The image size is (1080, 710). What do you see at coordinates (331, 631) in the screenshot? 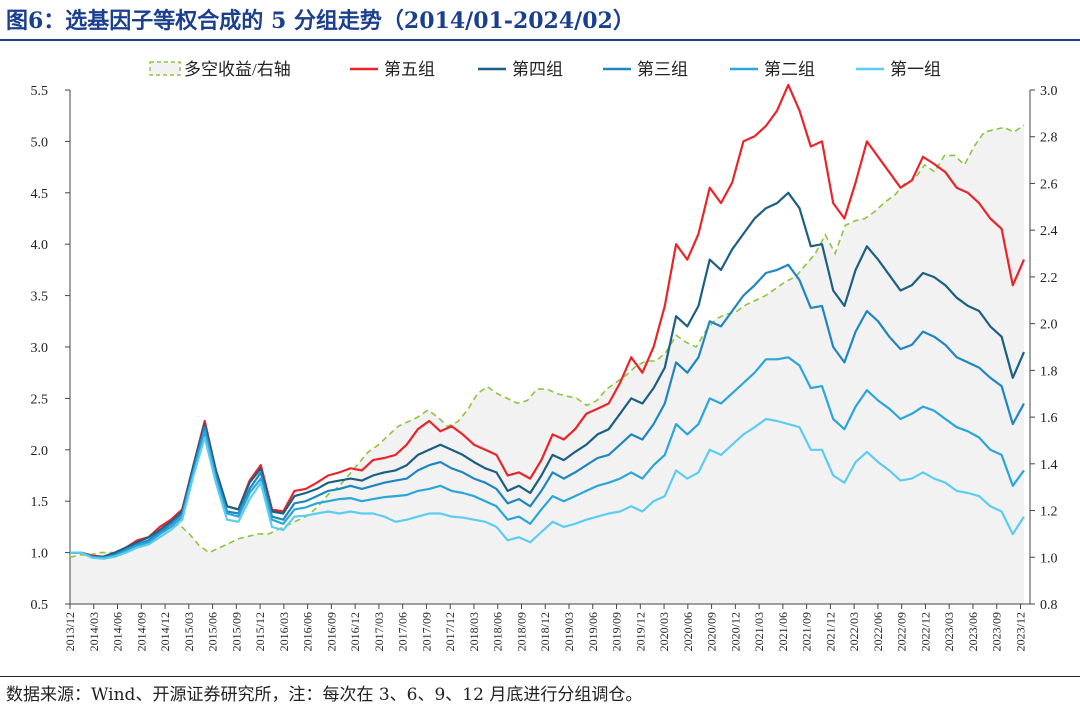
I see `x-tick-label: 2016/09` at bounding box center [331, 631].